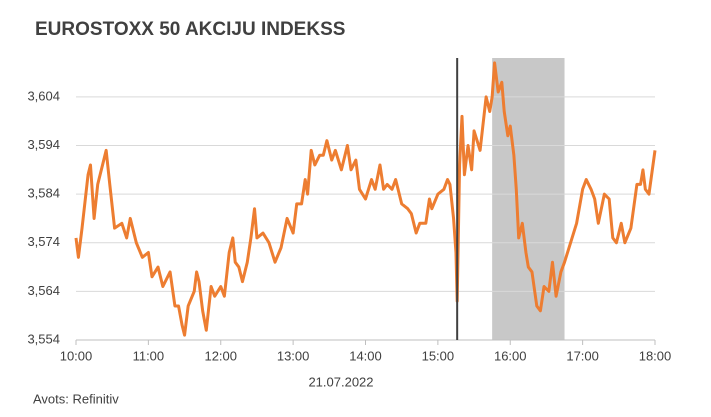 The width and height of the screenshot is (711, 417). I want to click on x-tick-label: 14:00, so click(365, 355).